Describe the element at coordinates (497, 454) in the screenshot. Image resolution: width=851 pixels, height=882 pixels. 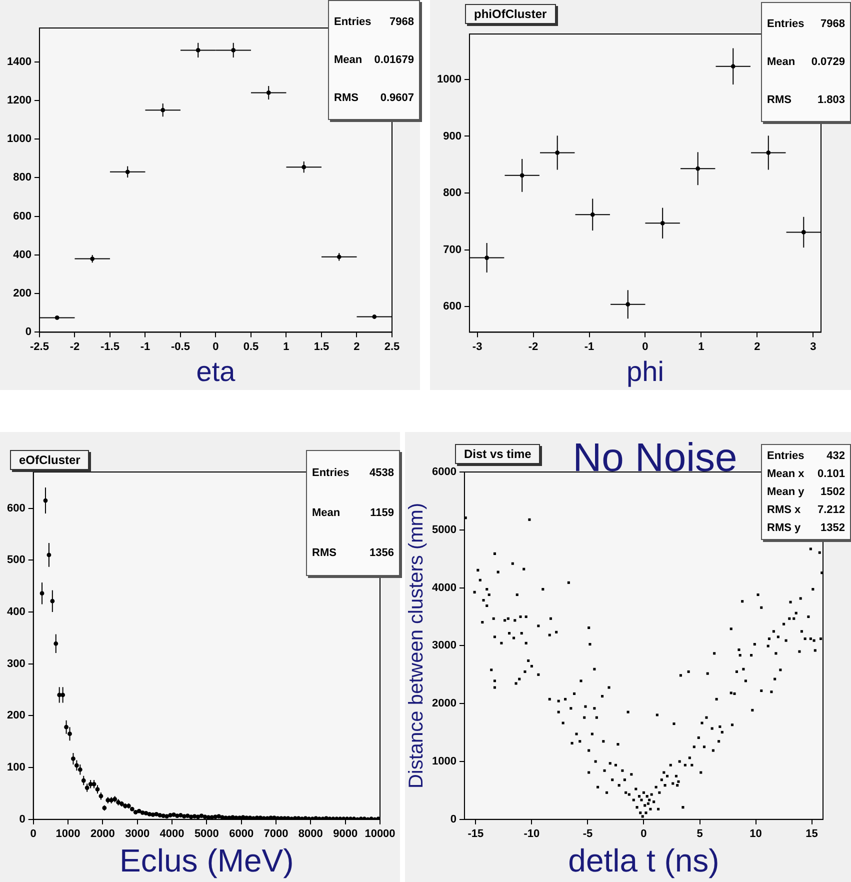
I see `title-box: Dist vs time` at that location.